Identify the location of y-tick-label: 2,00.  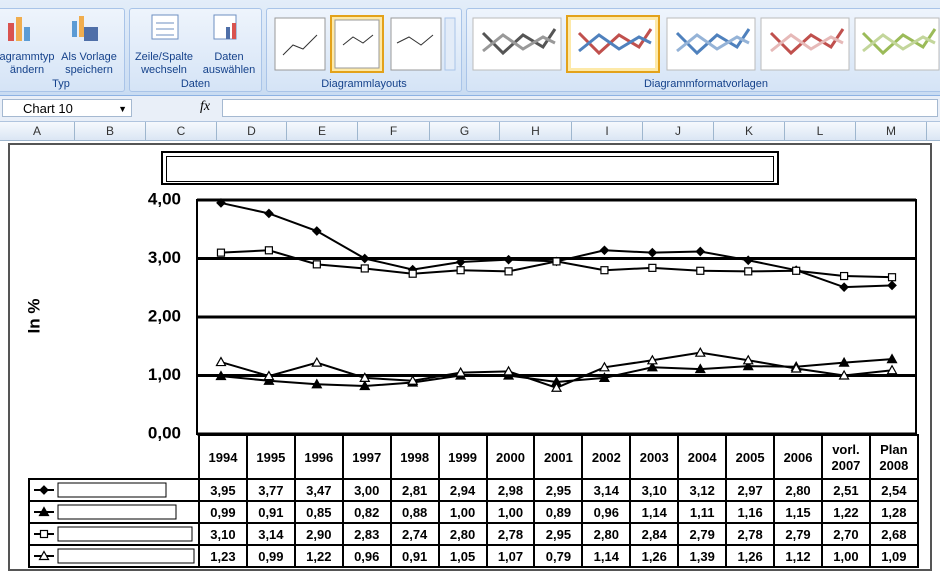
(164, 315).